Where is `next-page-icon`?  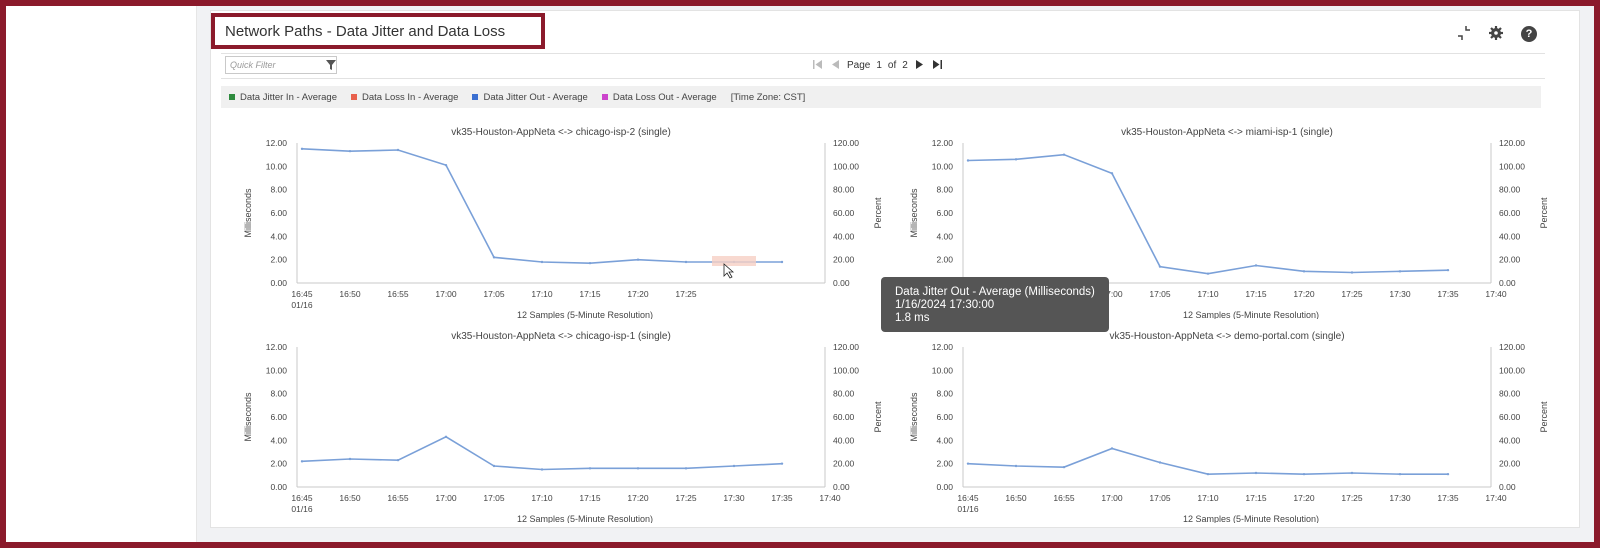 next-page-icon is located at coordinates (920, 65).